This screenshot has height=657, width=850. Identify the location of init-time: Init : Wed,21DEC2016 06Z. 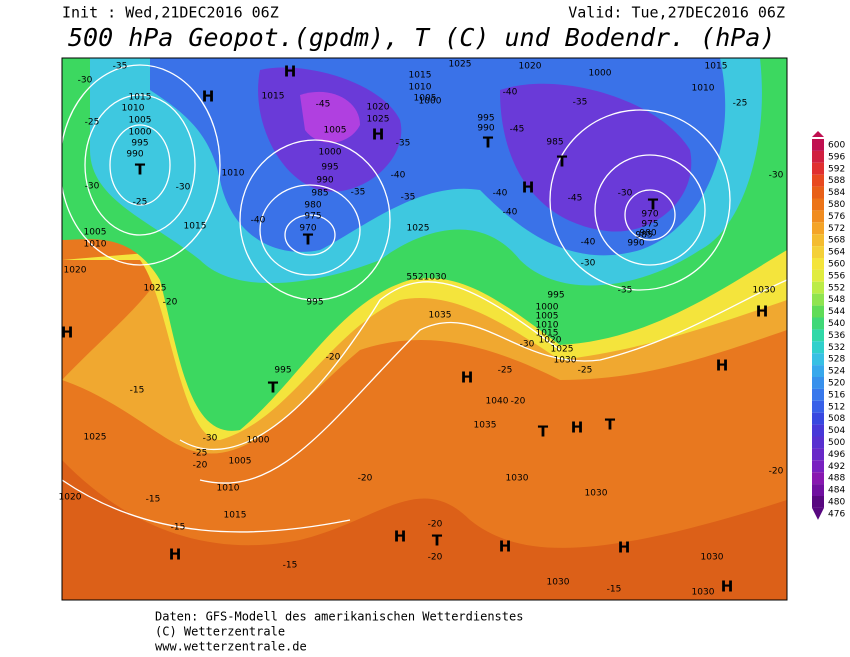
(170, 13).